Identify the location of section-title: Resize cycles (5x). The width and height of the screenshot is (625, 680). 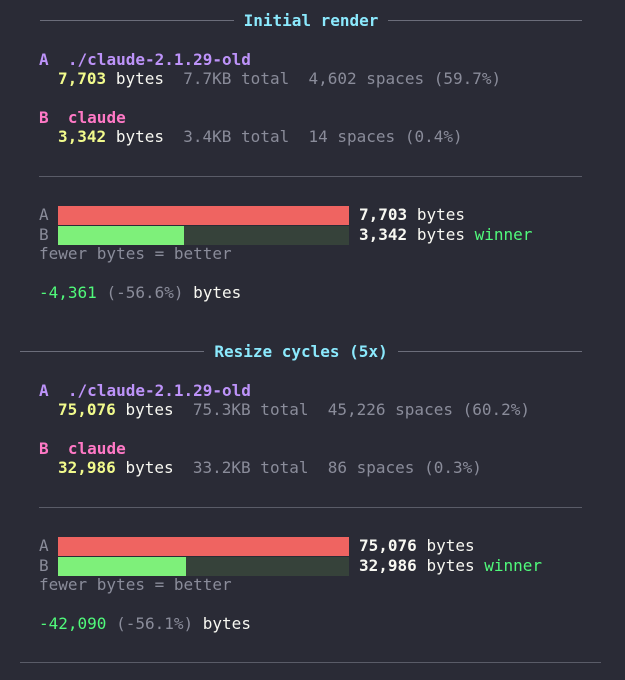
(301, 351).